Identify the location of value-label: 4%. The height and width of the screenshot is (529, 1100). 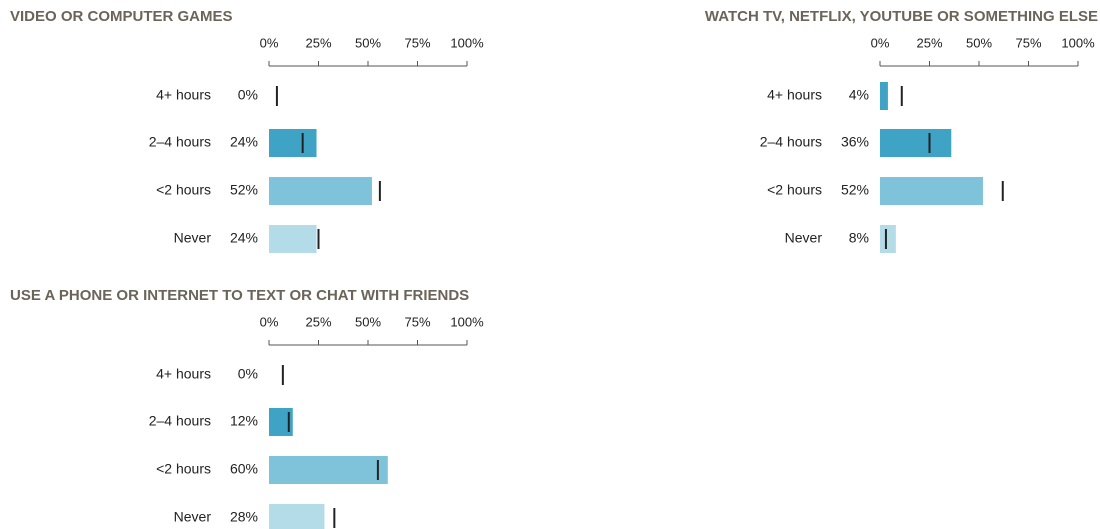
(859, 95).